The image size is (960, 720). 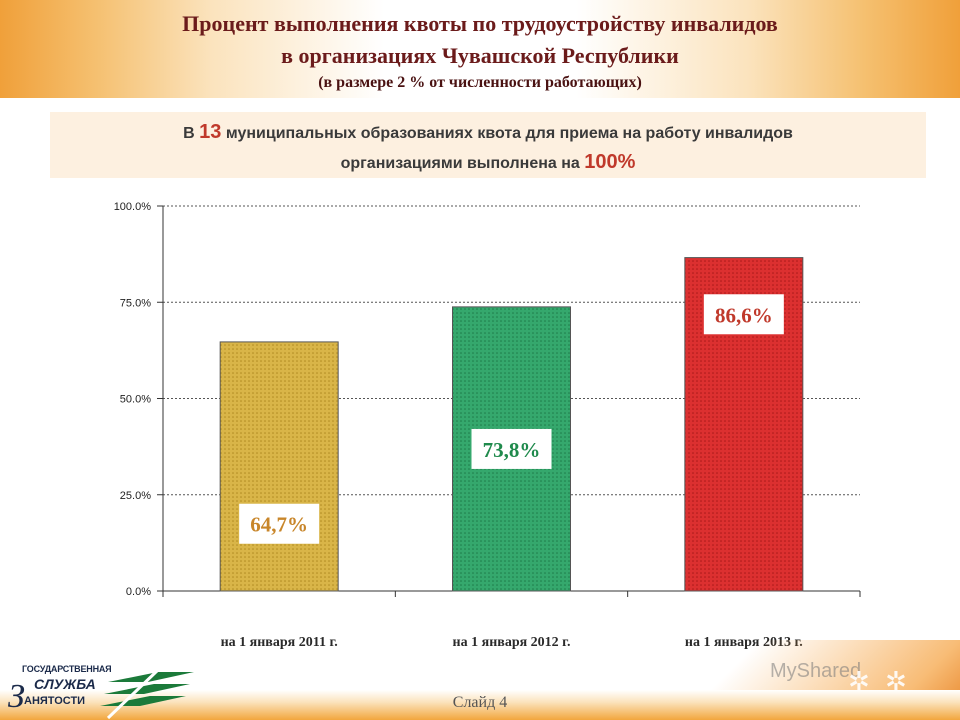 I want to click on logo-line-1: ГОСУДАРСТВЕННАЯ, so click(x=67, y=669).